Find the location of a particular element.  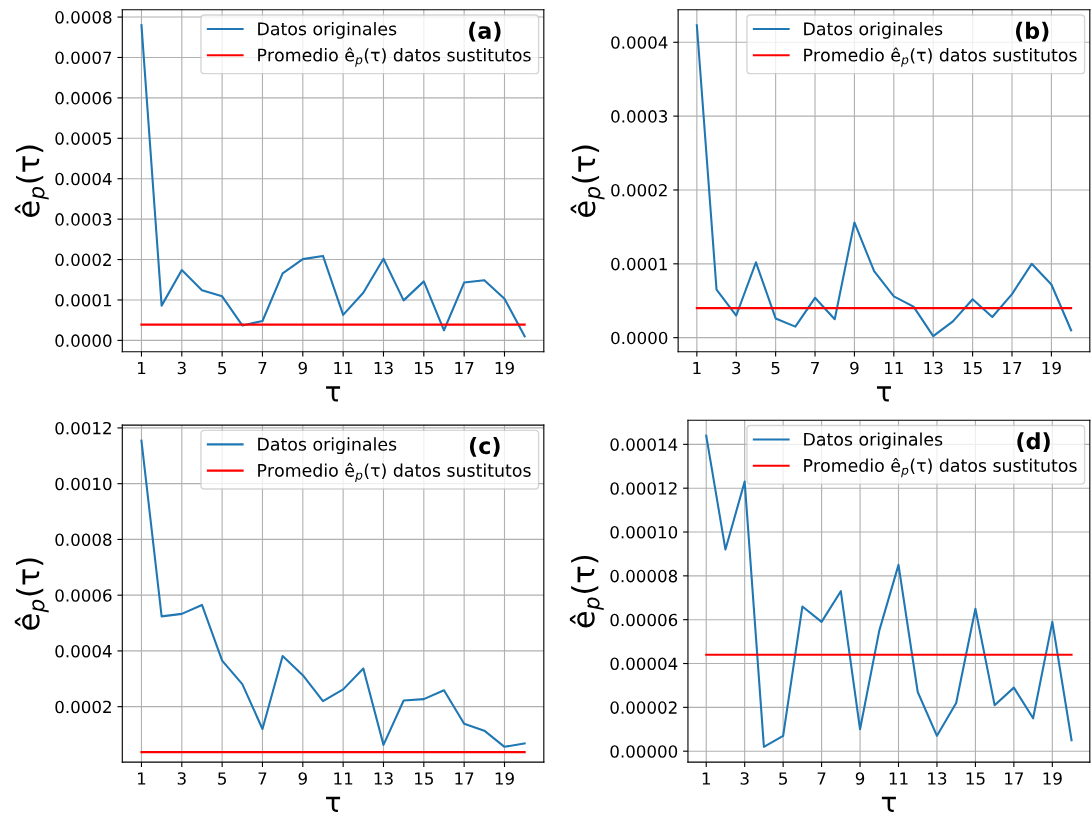

y-tick-label: 0.00008 is located at coordinates (644, 576).